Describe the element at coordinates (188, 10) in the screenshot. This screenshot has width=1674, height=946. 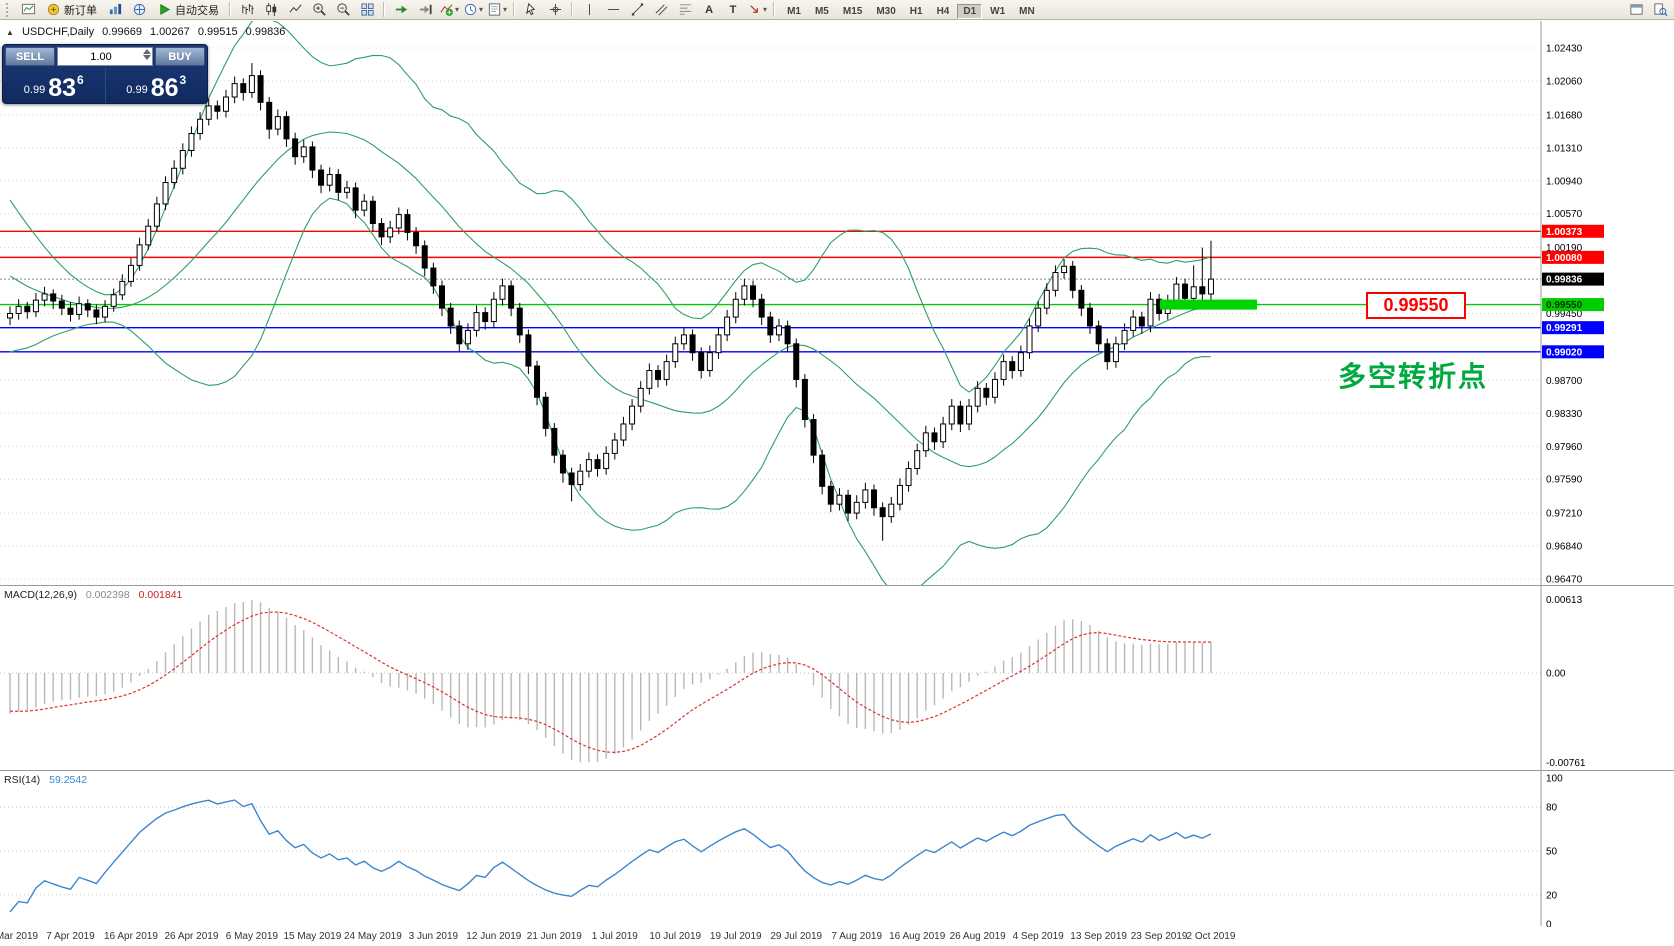
I see `auto-trading-button: 自动交易` at that location.